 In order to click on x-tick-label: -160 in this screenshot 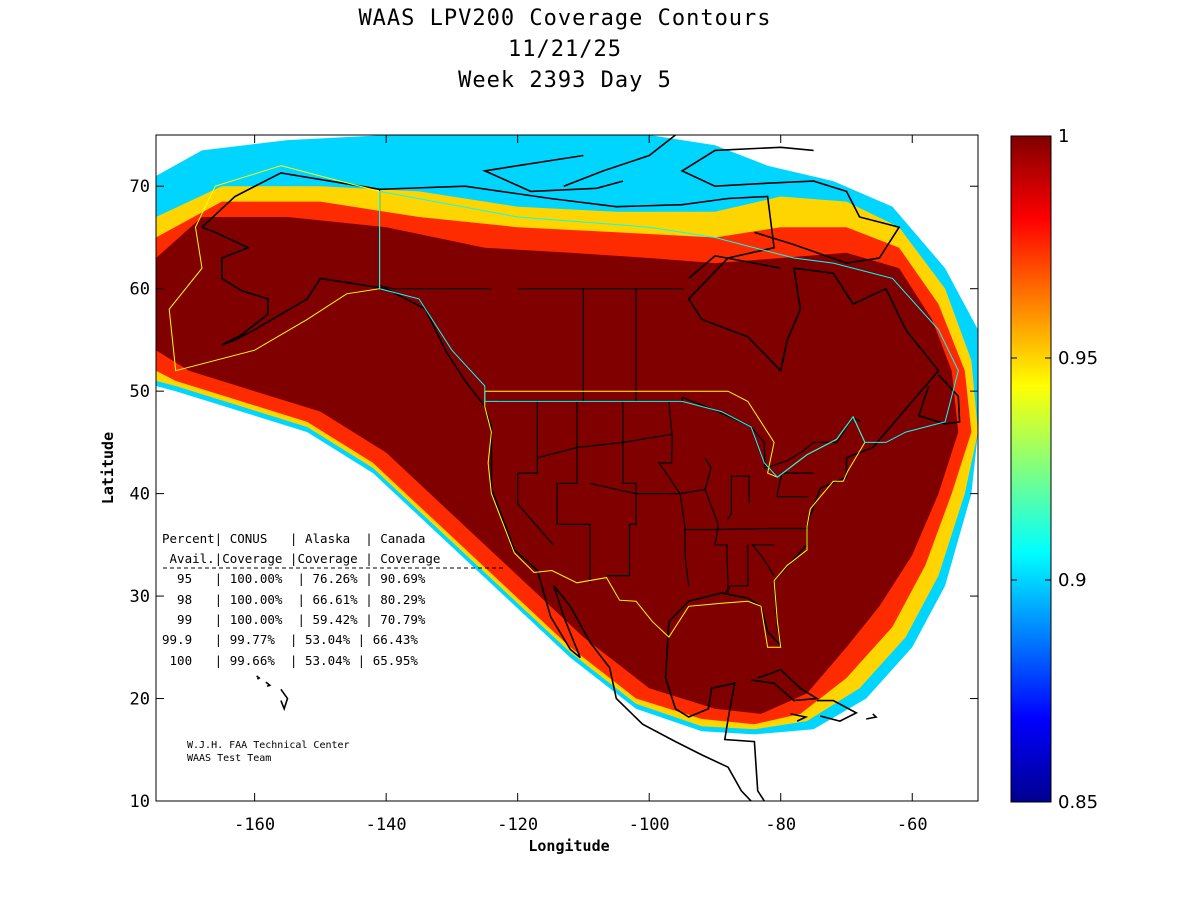, I will do `click(254, 825)`.